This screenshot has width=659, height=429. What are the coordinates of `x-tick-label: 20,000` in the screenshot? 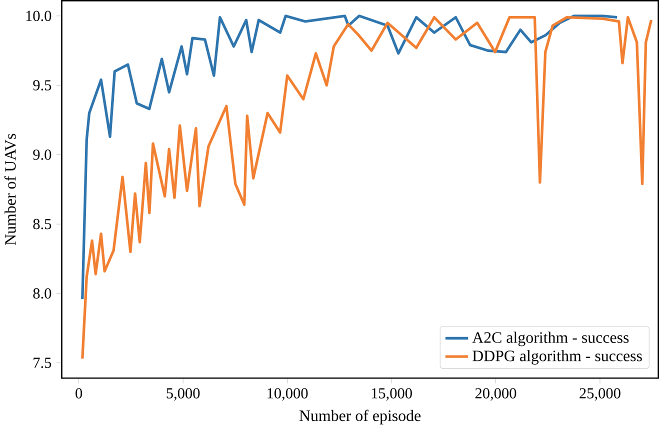 It's located at (495, 394).